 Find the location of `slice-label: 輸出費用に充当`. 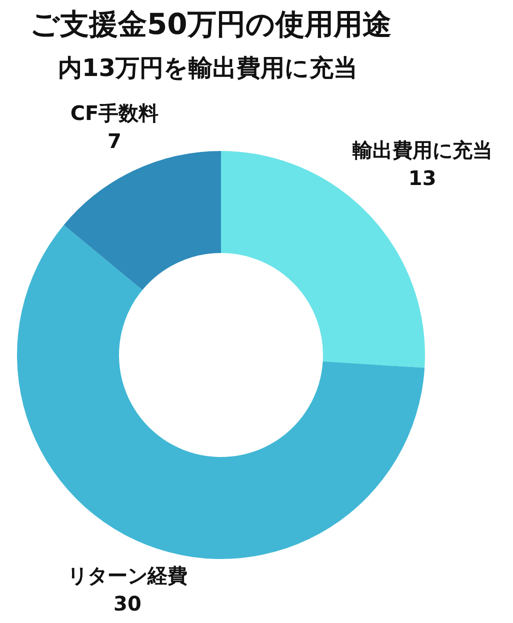

slice-label: 輸出費用に充当 is located at coordinates (421, 150).